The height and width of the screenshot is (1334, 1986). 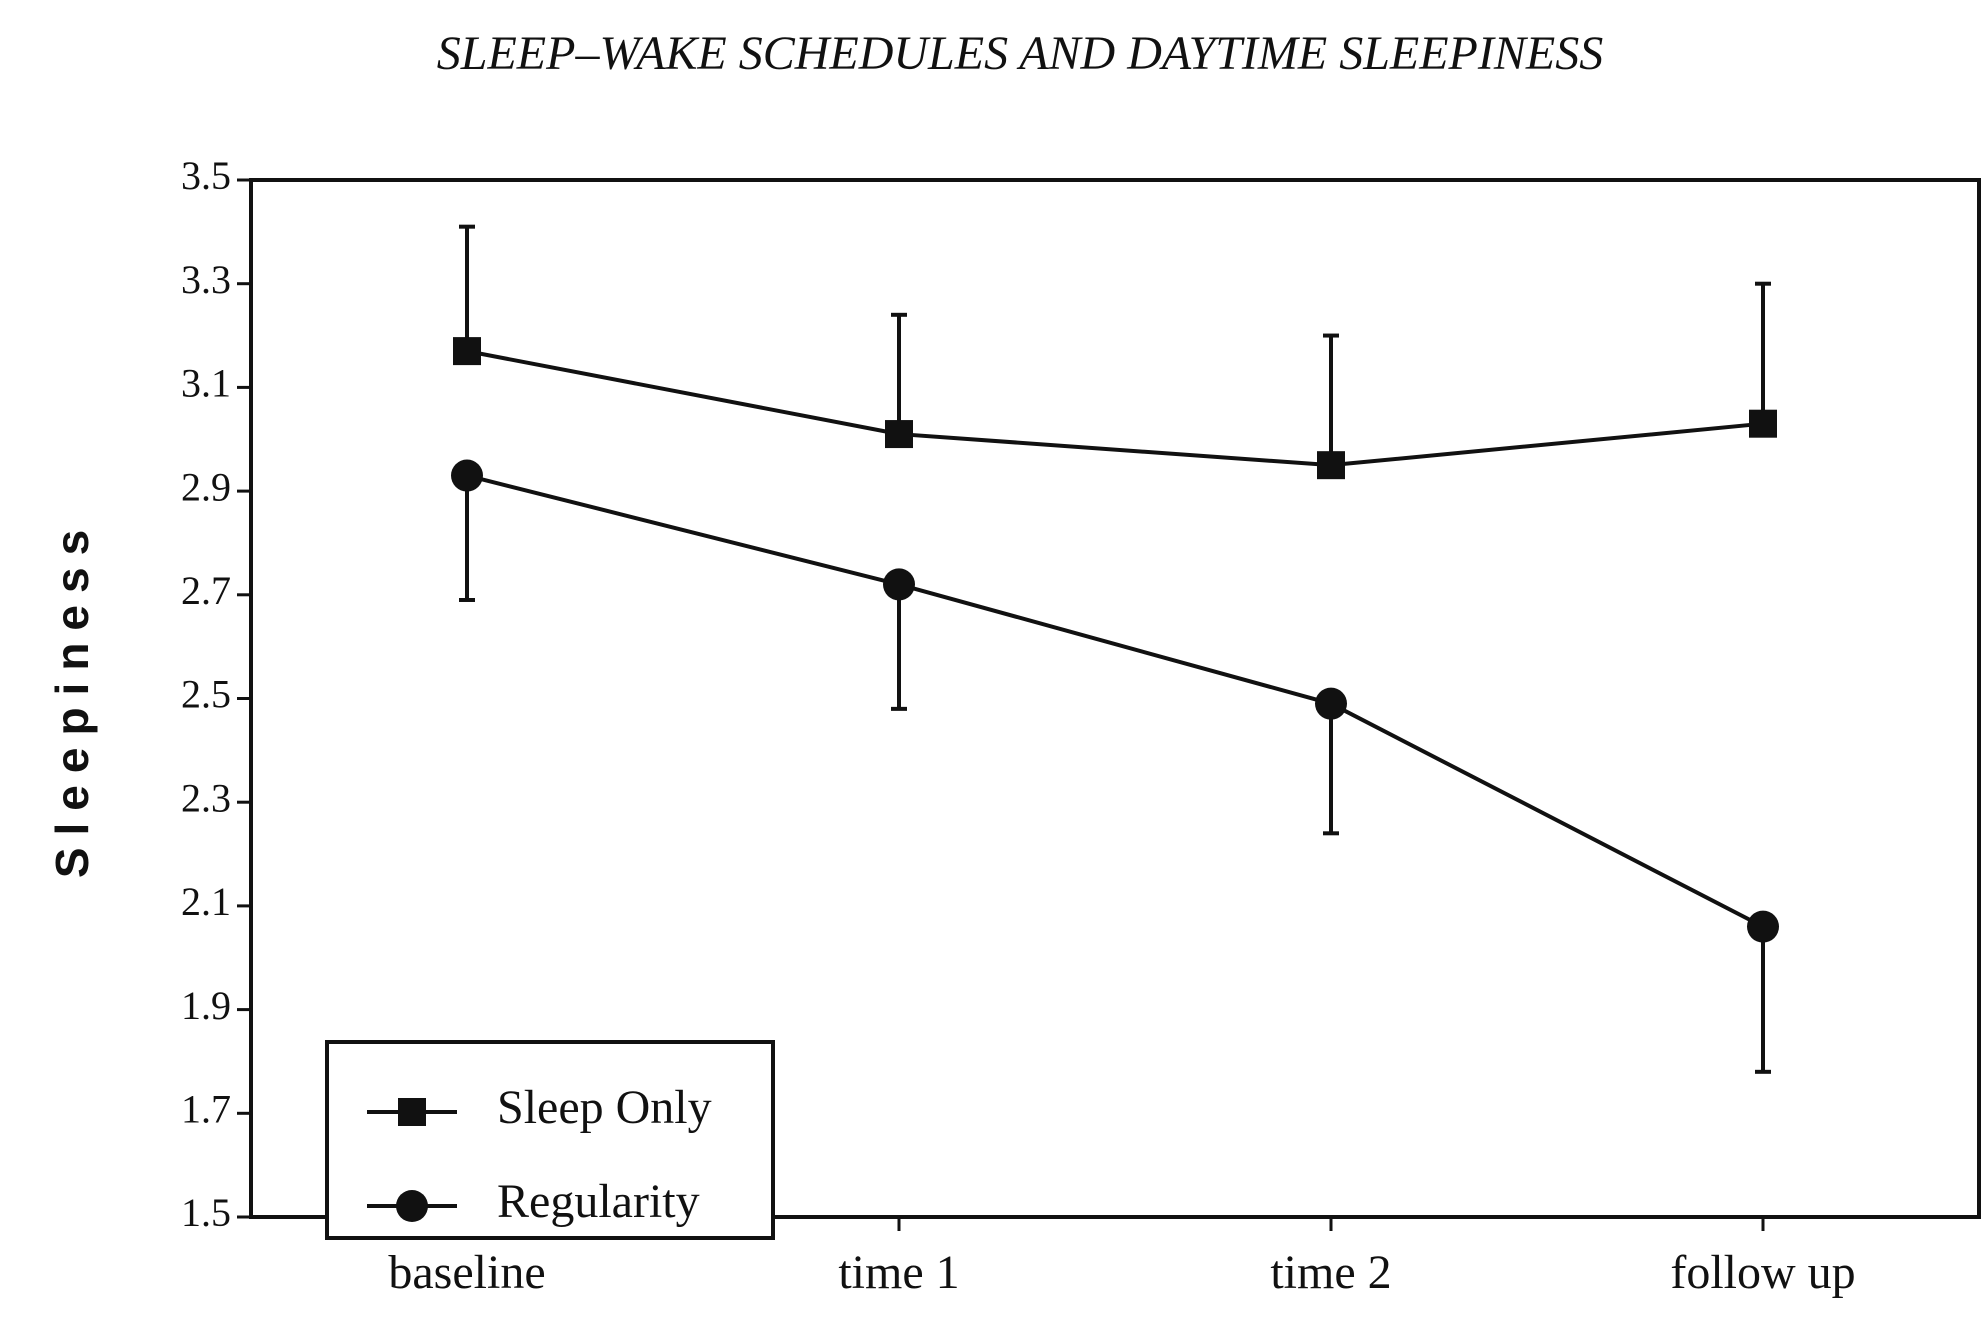 What do you see at coordinates (206, 383) in the screenshot?
I see `y-tick-label: 3.1` at bounding box center [206, 383].